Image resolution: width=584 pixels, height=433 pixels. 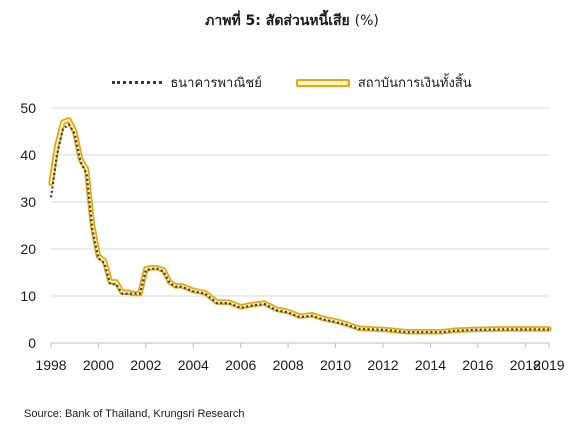 I want to click on x-tick-label: 2000, so click(x=98, y=365).